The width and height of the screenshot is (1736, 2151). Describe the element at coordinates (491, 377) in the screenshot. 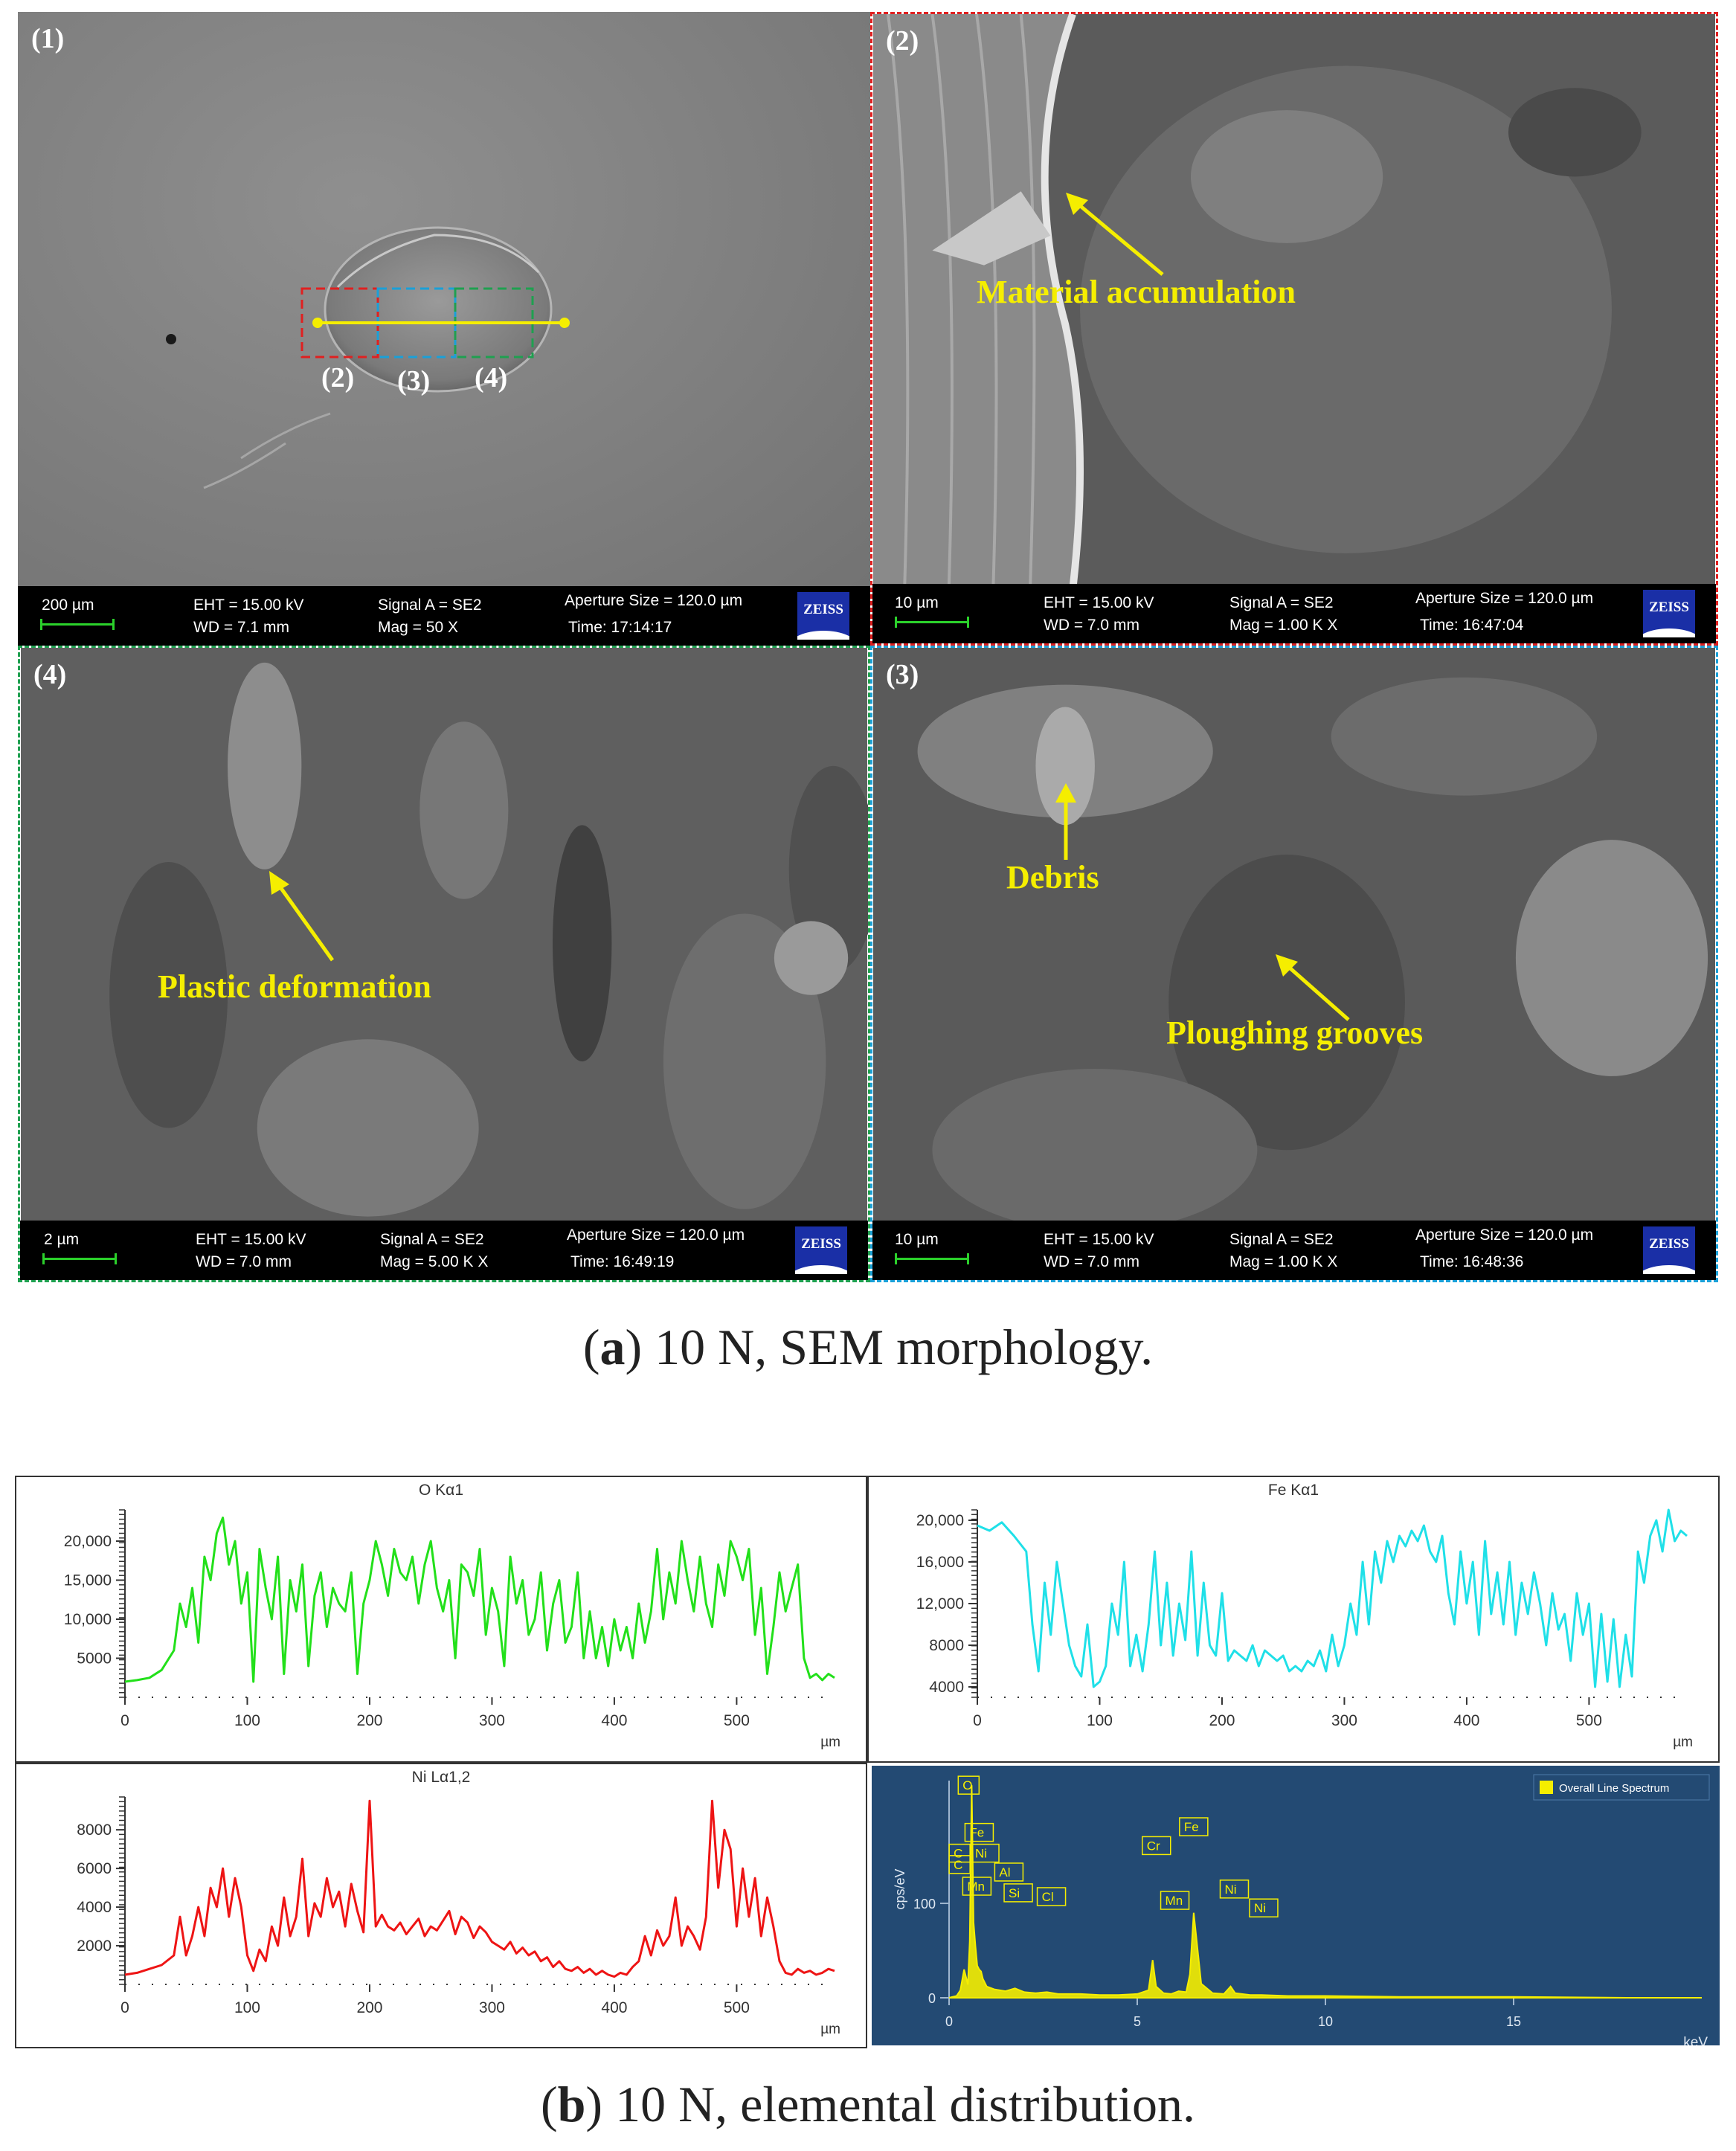

I see `region-label-4: (4)` at that location.